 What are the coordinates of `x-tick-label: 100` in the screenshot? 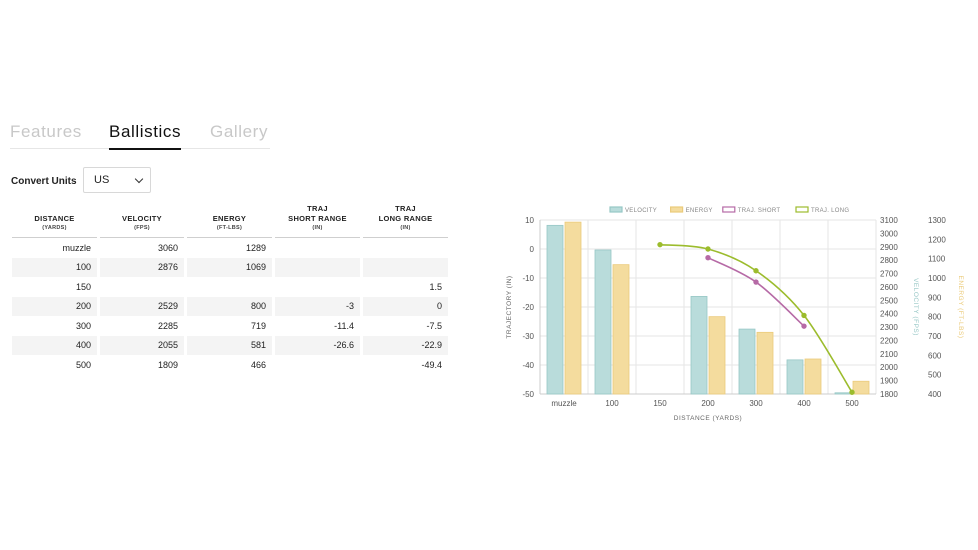 It's located at (612, 403).